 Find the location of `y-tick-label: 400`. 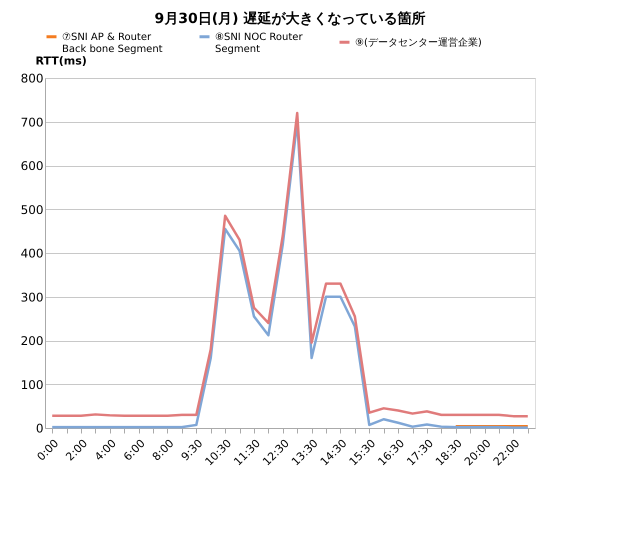

y-tick-label: 400 is located at coordinates (32, 253).